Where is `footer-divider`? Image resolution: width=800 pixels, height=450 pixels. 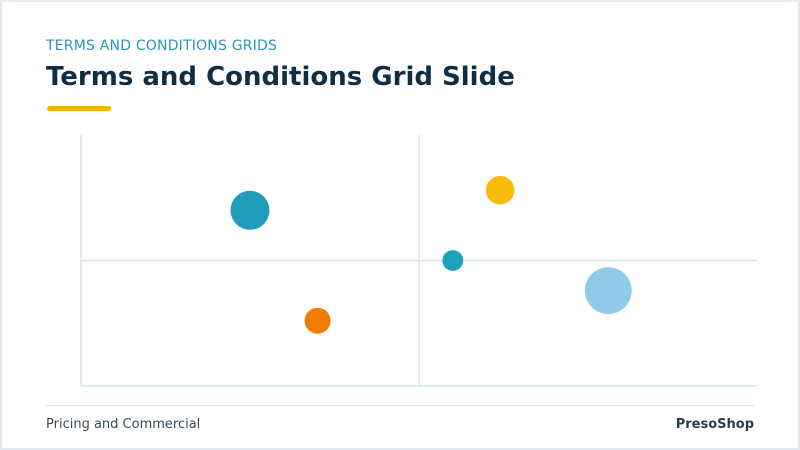 footer-divider is located at coordinates (400, 405).